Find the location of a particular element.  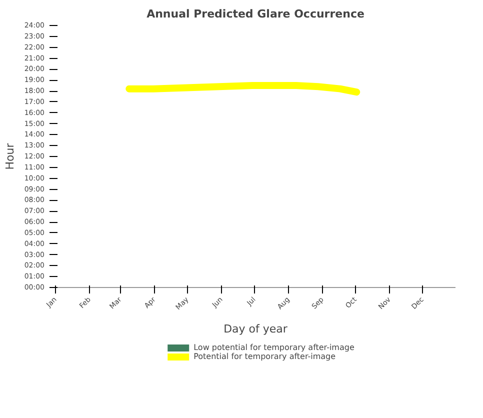

legend-label: Low potential for temporary after-image is located at coordinates (274, 347).